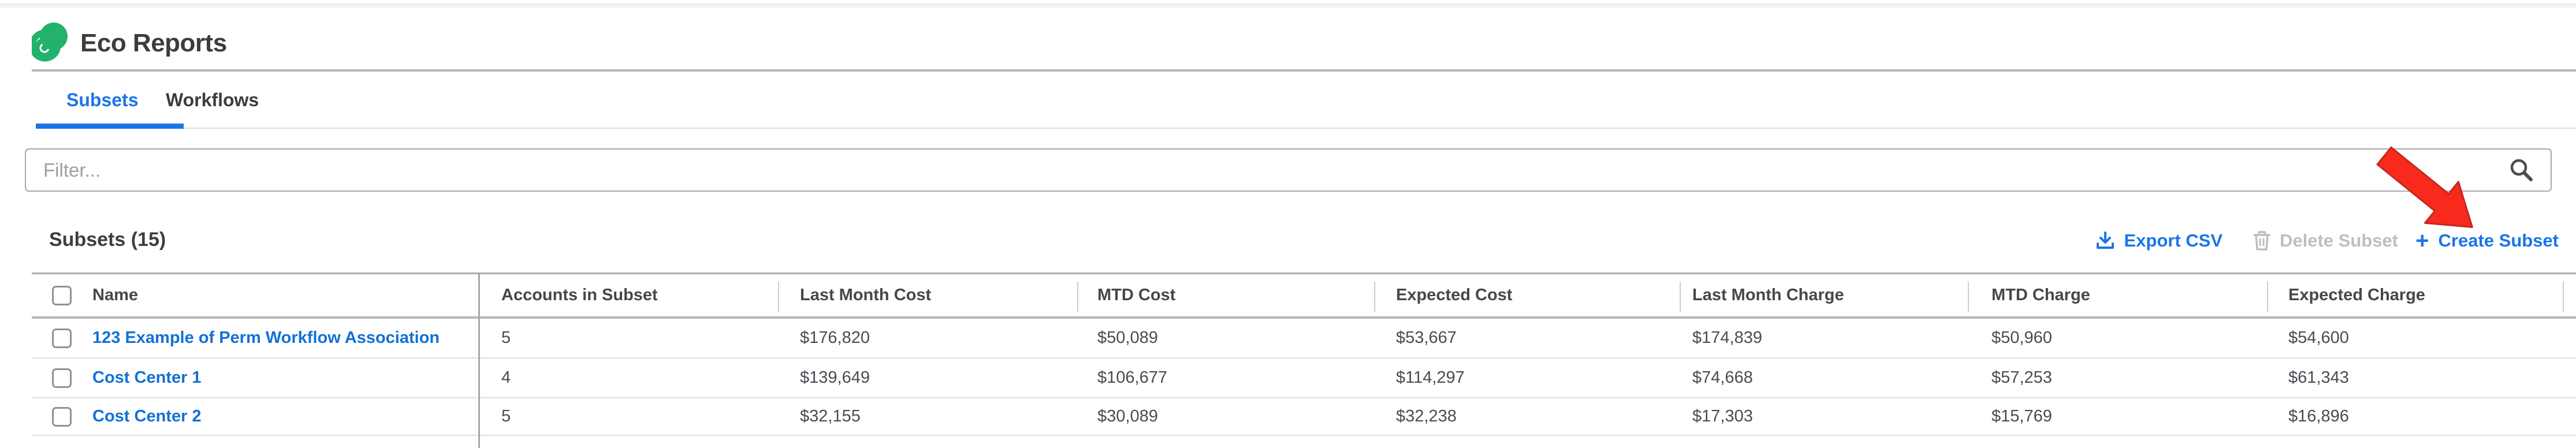 This screenshot has width=2576, height=448. Describe the element at coordinates (1128, 416) in the screenshot. I see `cell-mtd-cost: $30,089` at that location.